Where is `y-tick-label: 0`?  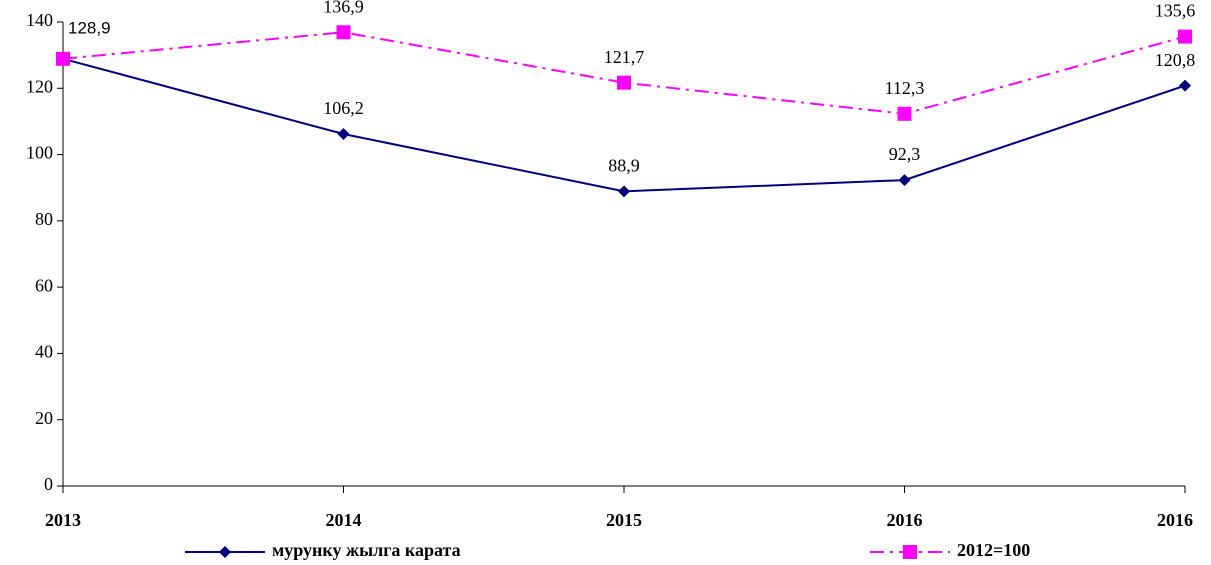
y-tick-label: 0 is located at coordinates (48, 484).